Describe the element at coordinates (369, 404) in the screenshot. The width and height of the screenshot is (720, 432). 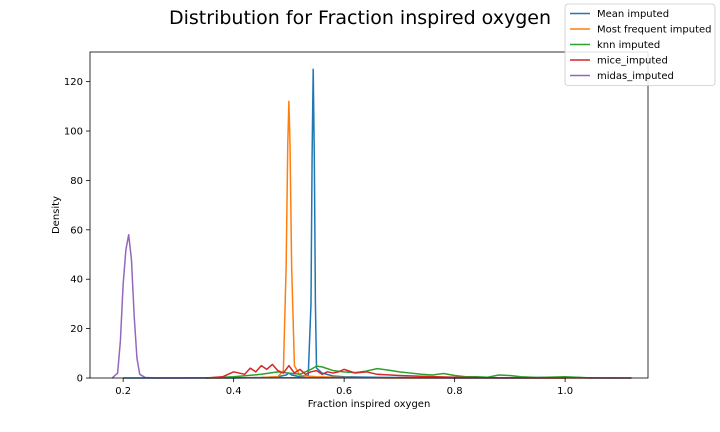
I see `x-axis-label: Fraction inspired oxygen` at that location.